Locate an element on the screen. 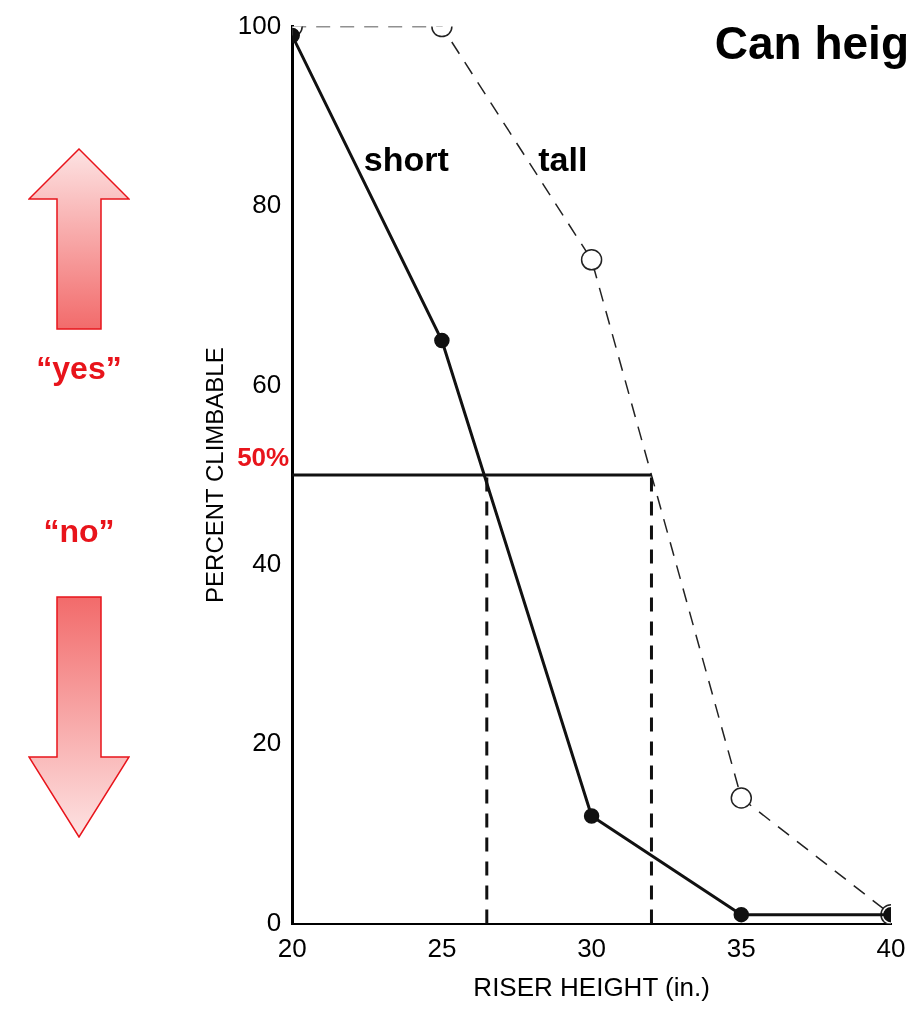 This screenshot has width=913, height=1019. y-tick-label: 60 is located at coordinates (267, 383).